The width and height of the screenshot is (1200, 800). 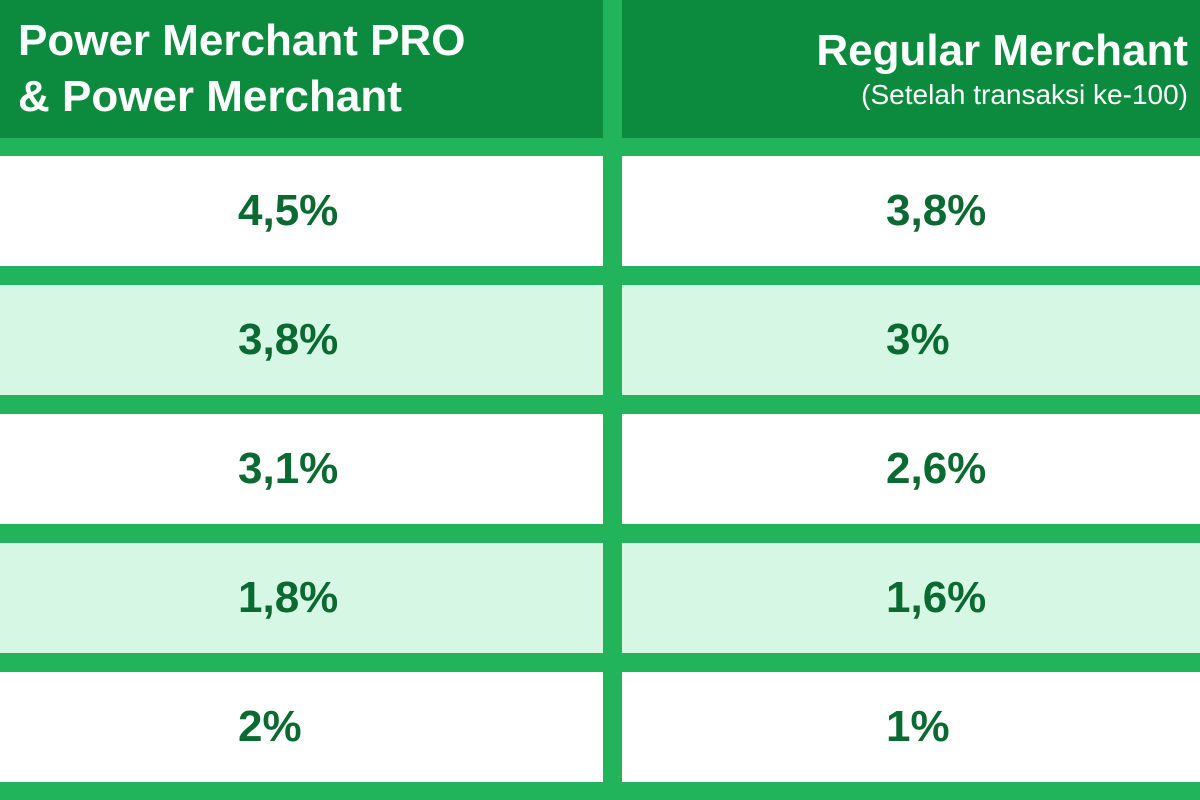 I want to click on table-cell-row4-left: 1,8%, so click(x=301, y=598).